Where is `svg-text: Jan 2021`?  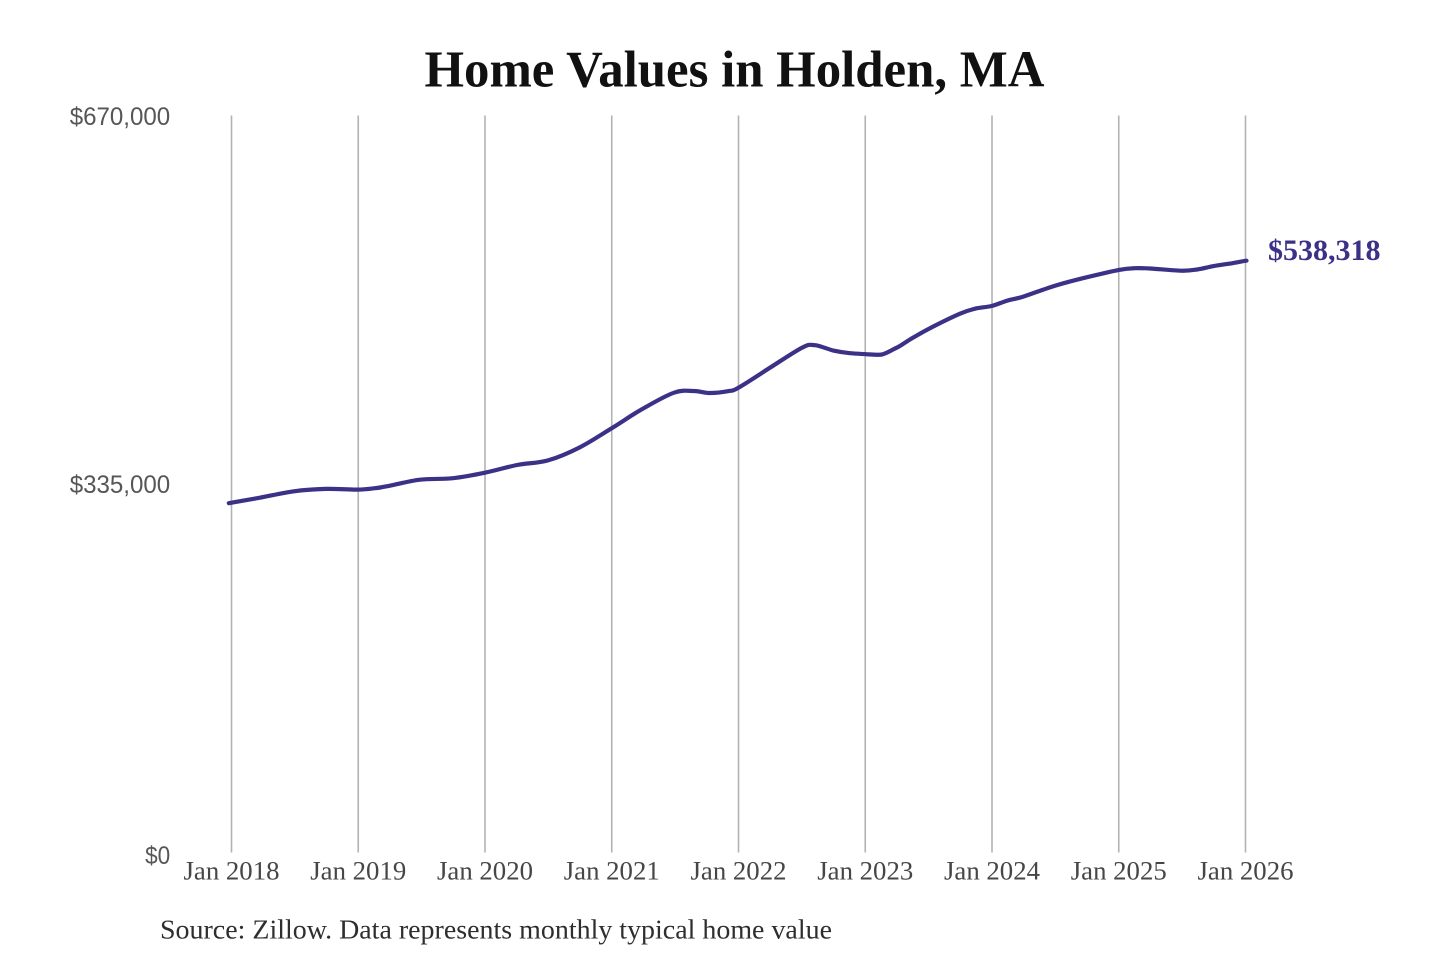
svg-text: Jan 2021 is located at coordinates (612, 870).